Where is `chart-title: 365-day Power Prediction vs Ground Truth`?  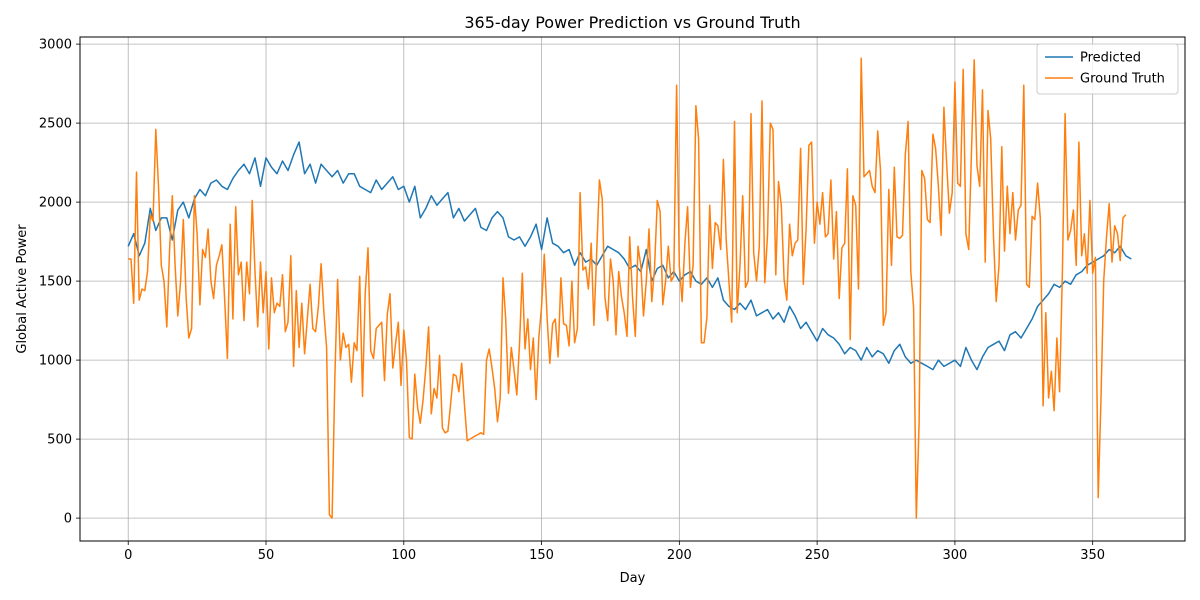
chart-title: 365-day Power Prediction vs Ground Truth is located at coordinates (632, 22).